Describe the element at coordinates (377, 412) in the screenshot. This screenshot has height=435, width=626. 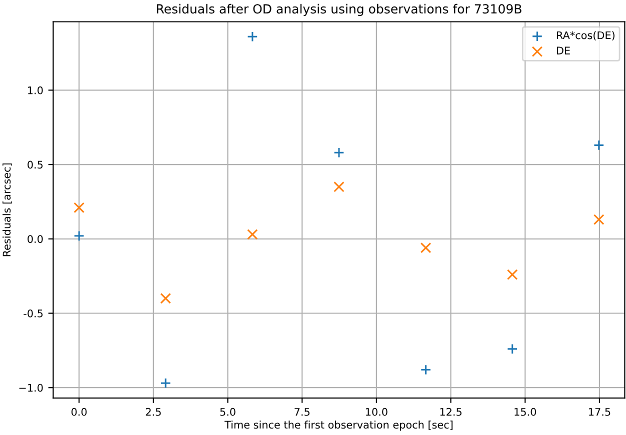
I see `x-tick-label: 10.0` at that location.